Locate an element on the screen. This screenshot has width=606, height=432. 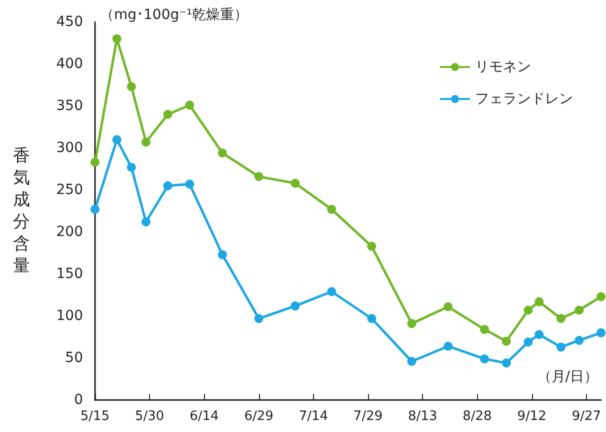
x-tick-label: 6/14 is located at coordinates (204, 416).